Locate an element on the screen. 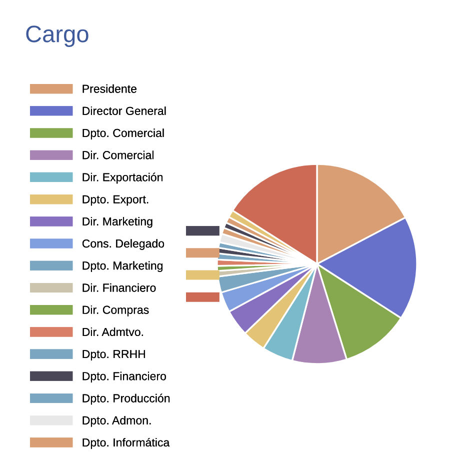 The height and width of the screenshot is (472, 449). legend-label: Presidente is located at coordinates (109, 88).